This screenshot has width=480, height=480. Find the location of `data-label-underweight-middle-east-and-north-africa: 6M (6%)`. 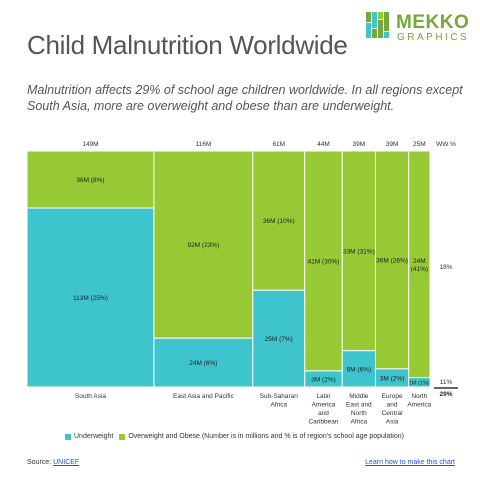

data-label-underweight-middle-east-and-north-africa: 6M (6%) is located at coordinates (359, 369).